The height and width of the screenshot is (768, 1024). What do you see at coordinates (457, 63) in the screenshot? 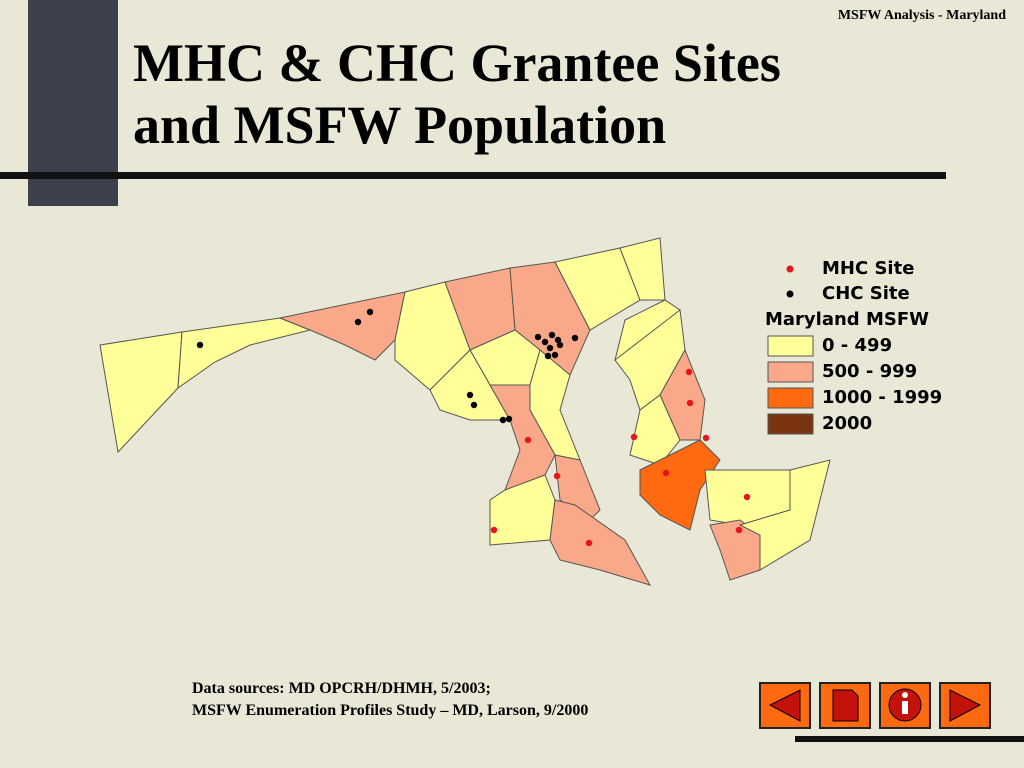
I see `title-line: MHC & CHC Grantee Sites` at bounding box center [457, 63].